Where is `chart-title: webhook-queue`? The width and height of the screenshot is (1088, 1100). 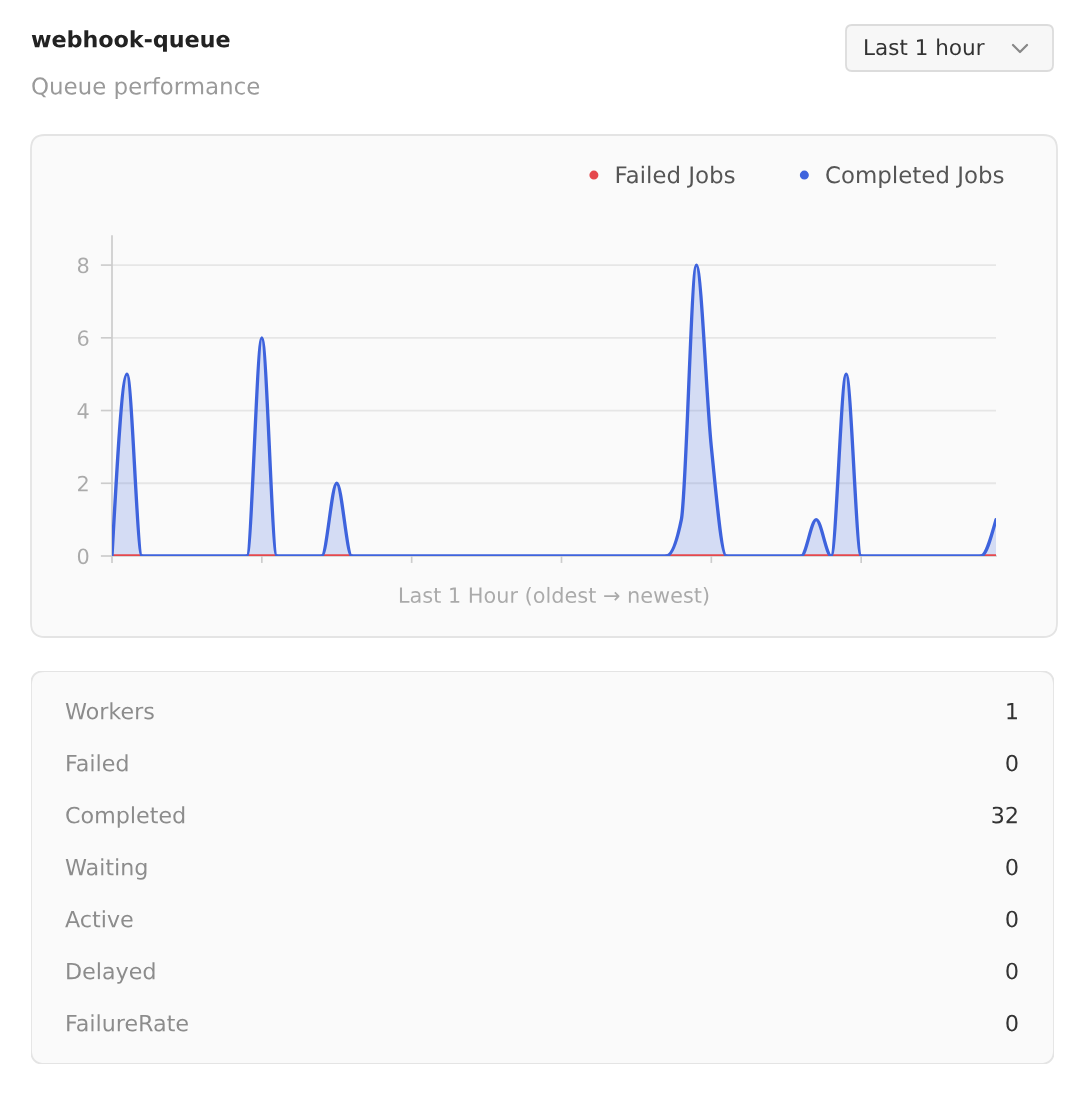
chart-title: webhook-queue is located at coordinates (130, 41).